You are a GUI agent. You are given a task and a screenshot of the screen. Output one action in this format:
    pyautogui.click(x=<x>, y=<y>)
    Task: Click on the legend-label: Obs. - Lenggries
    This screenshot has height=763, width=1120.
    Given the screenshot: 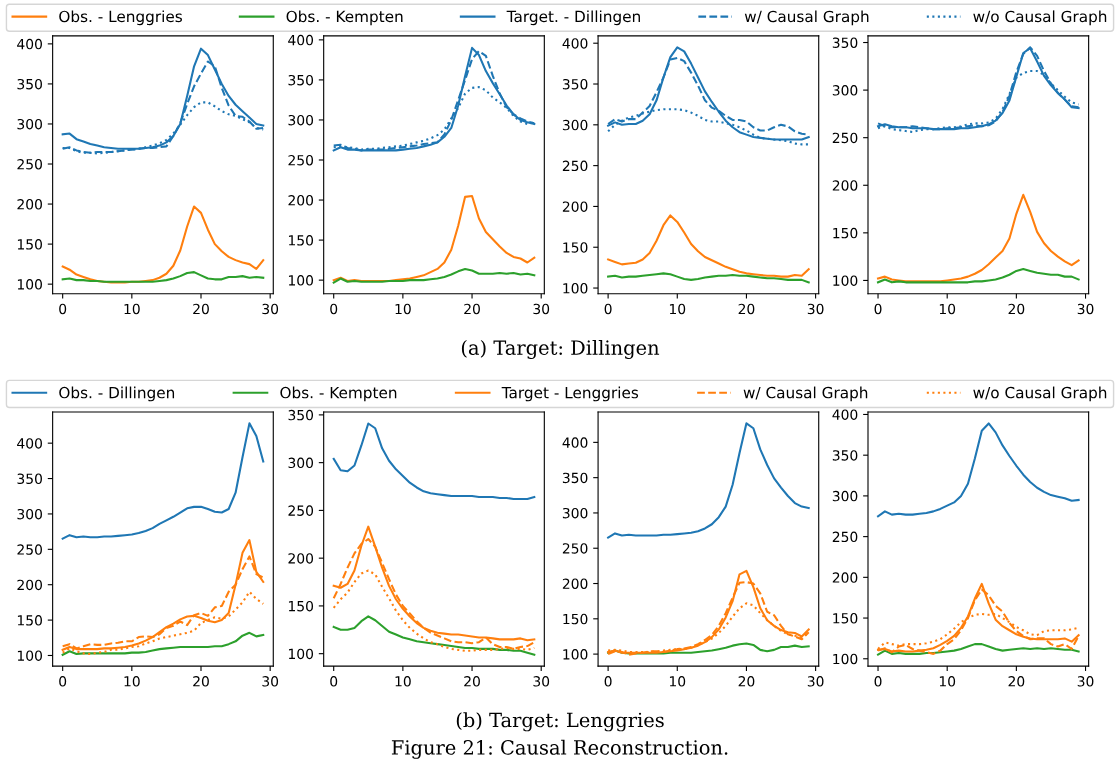 What is the action you would take?
    pyautogui.click(x=120, y=18)
    